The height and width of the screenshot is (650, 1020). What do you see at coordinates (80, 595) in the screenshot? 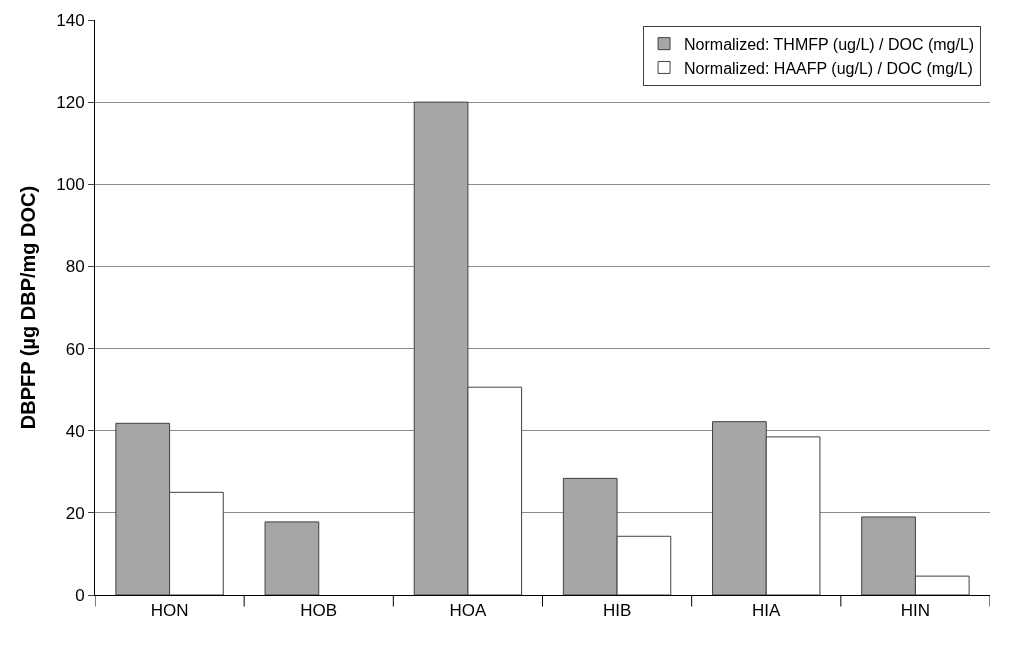
I see `y-tick-label: 0` at bounding box center [80, 595].